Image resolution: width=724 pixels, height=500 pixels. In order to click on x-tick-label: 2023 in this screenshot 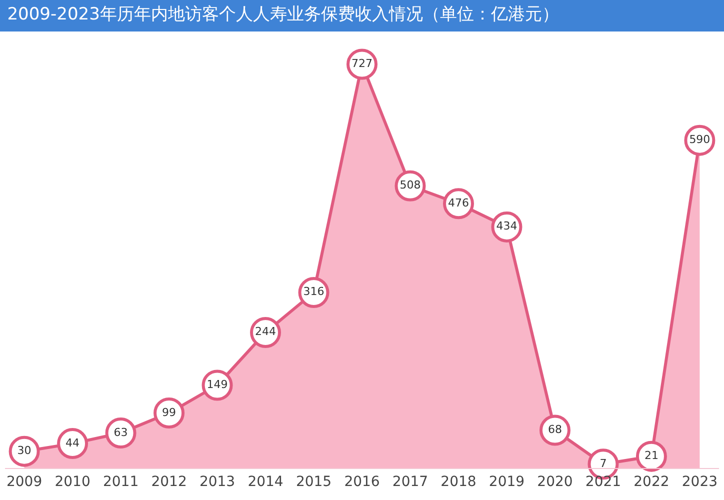, I will do `click(700, 482)`.